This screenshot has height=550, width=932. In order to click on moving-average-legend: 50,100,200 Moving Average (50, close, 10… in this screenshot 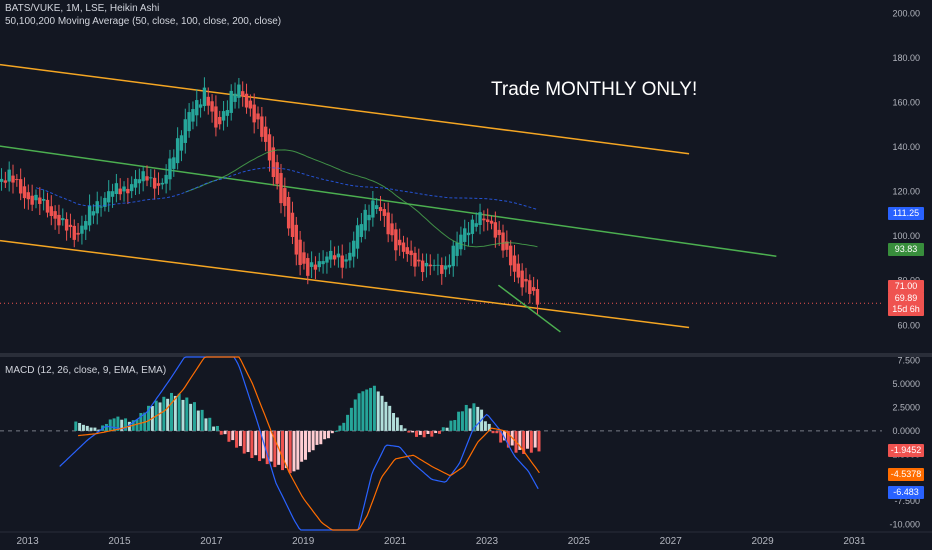, I will do `click(143, 21)`.